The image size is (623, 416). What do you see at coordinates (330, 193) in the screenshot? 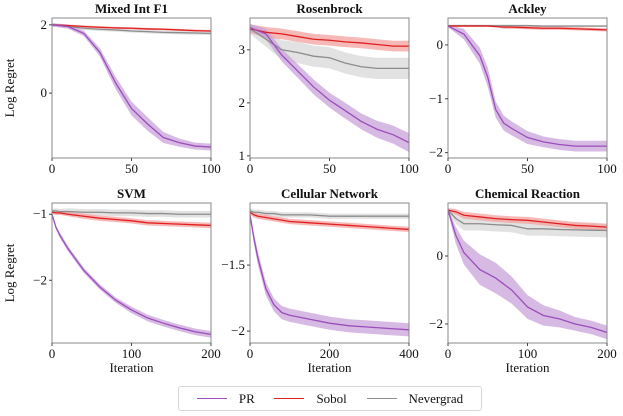
I see `panel-title: Cellular Network` at bounding box center [330, 193].